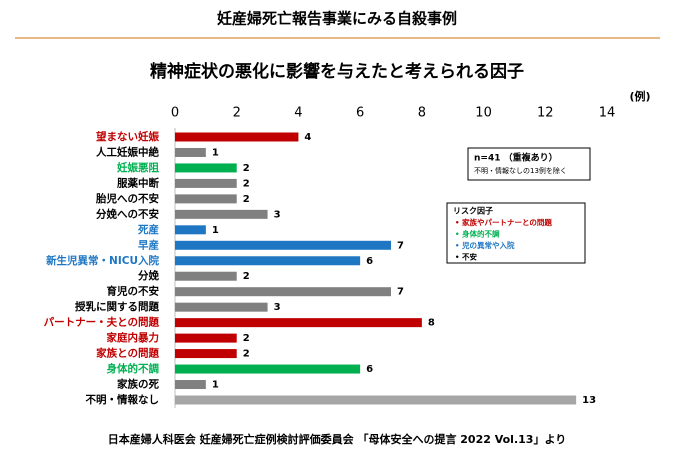  Describe the element at coordinates (589, 400) in the screenshot. I see `value-label: 13` at that location.